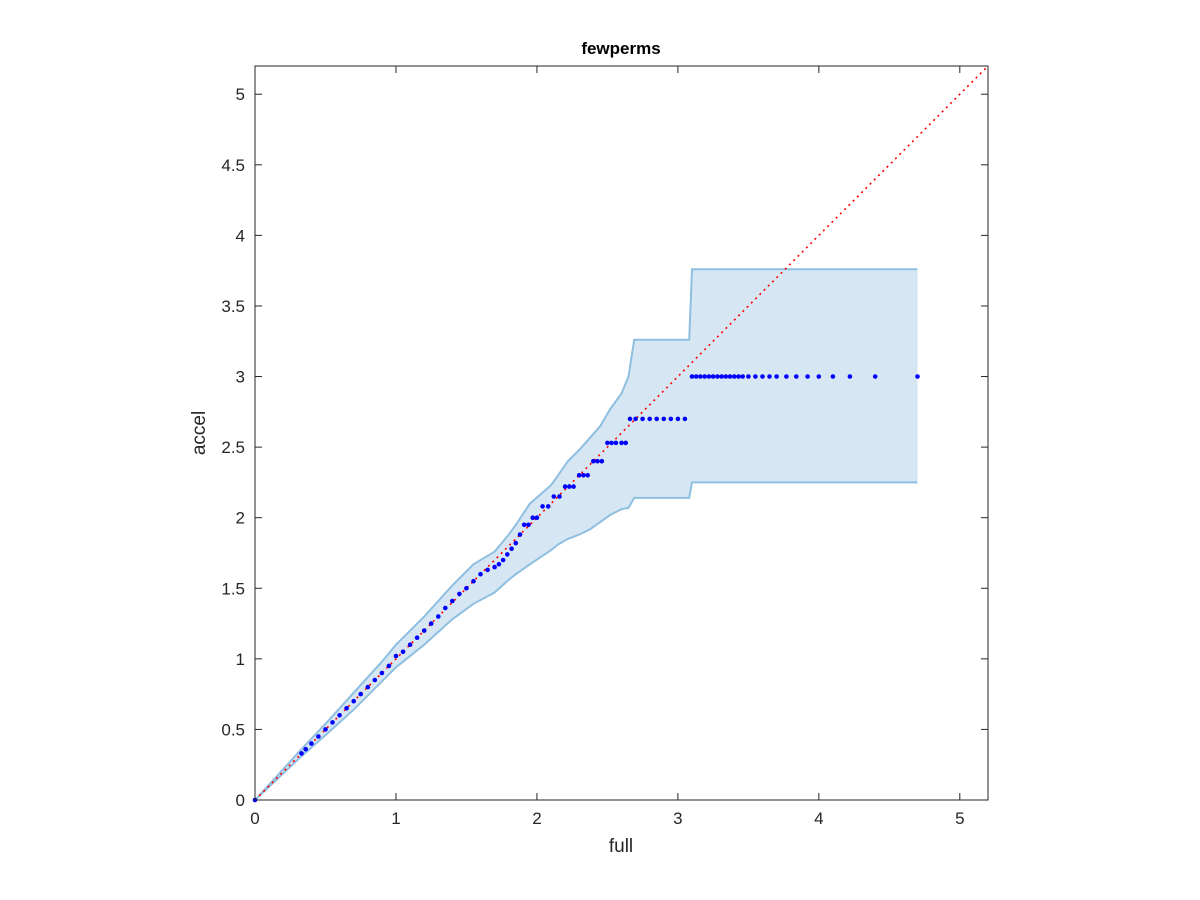 This screenshot has width=1200, height=900. I want to click on y-tick-label: 3, so click(240, 377).